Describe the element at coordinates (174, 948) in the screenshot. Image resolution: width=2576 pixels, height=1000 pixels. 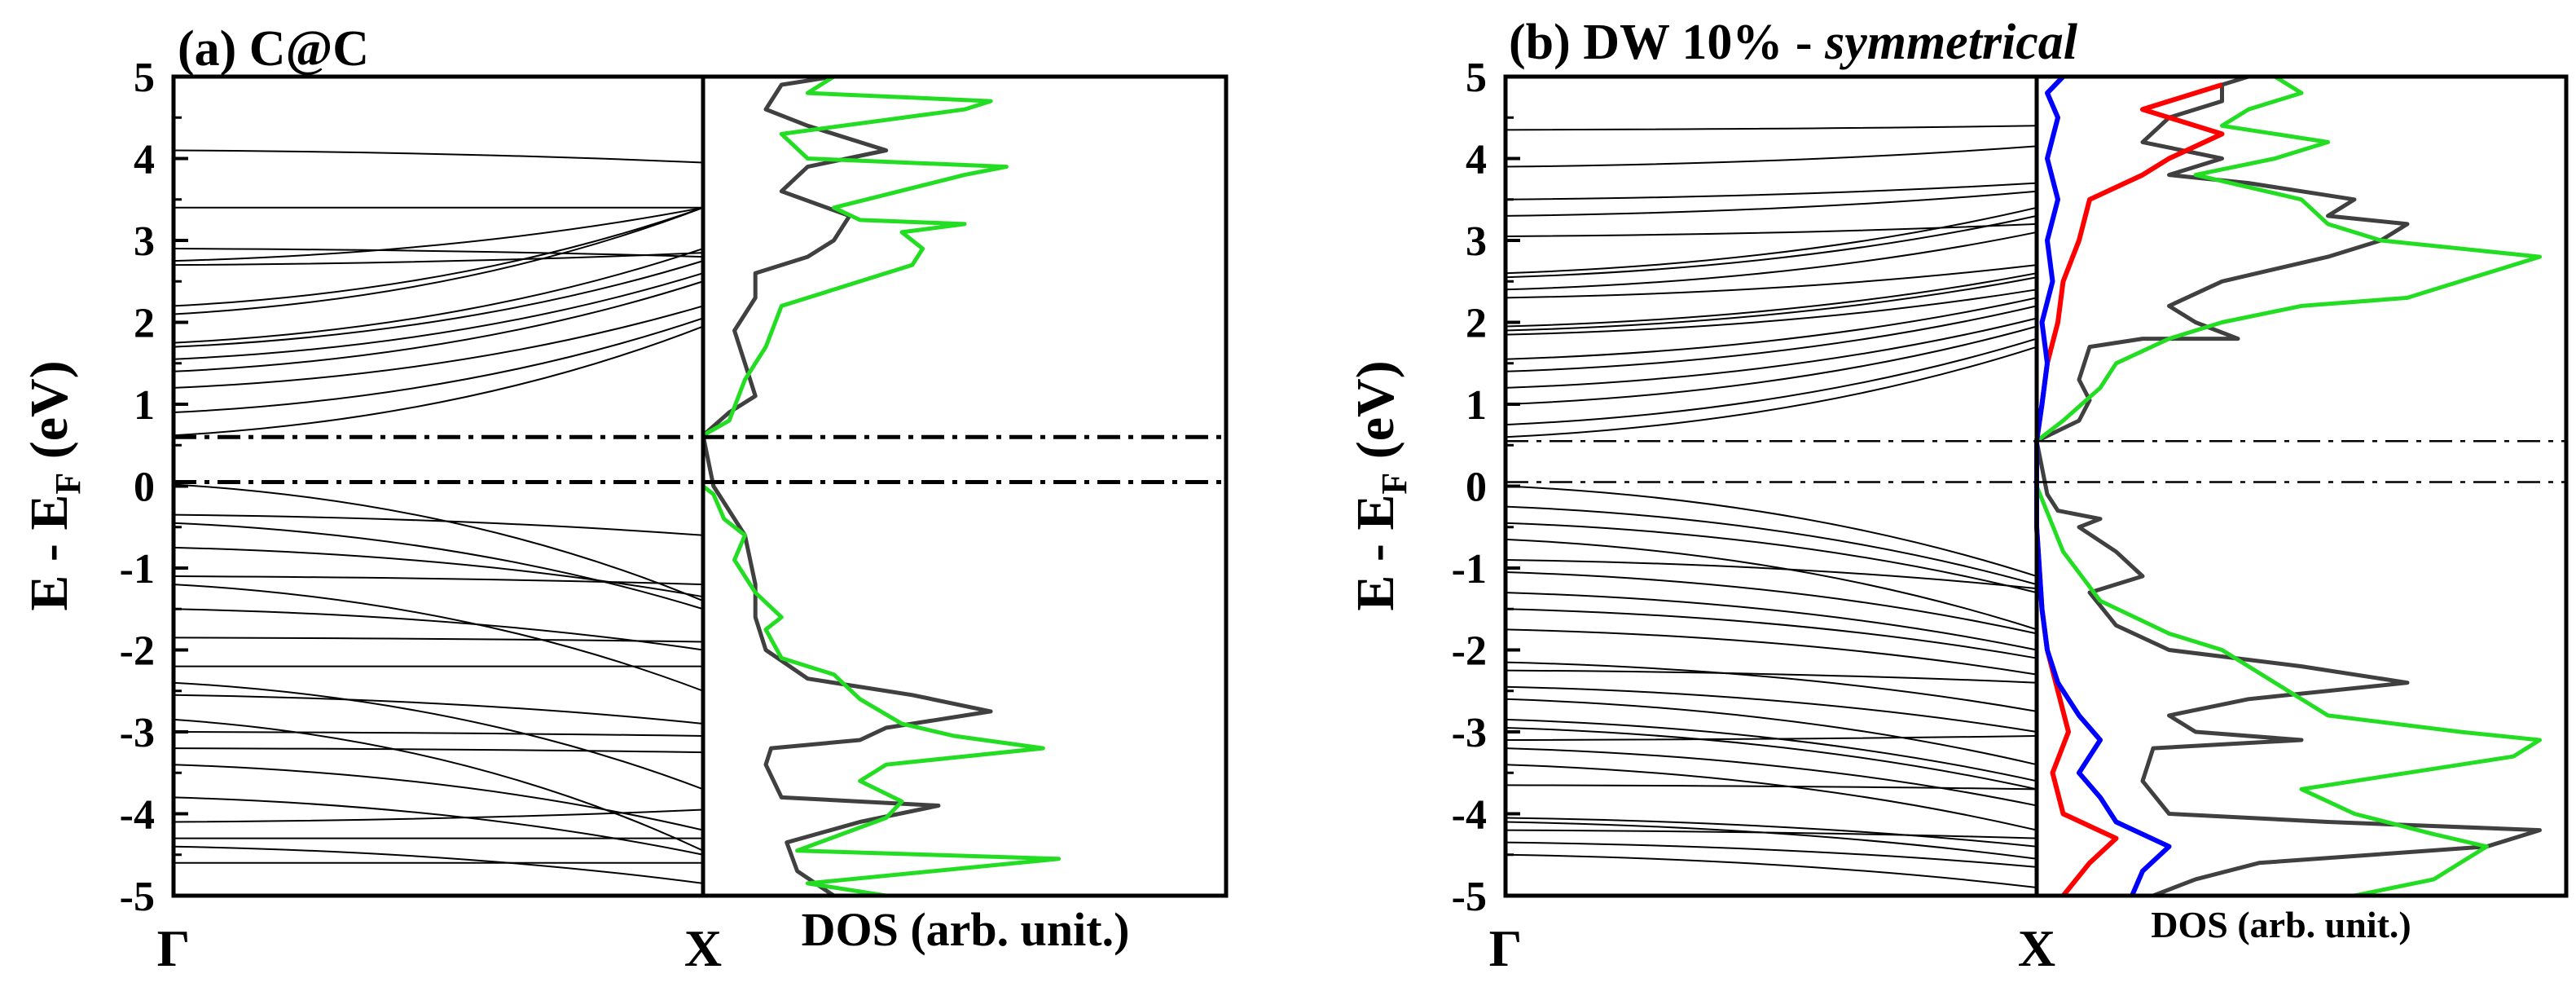
I see `kpoint-gamma: Γ` at that location.